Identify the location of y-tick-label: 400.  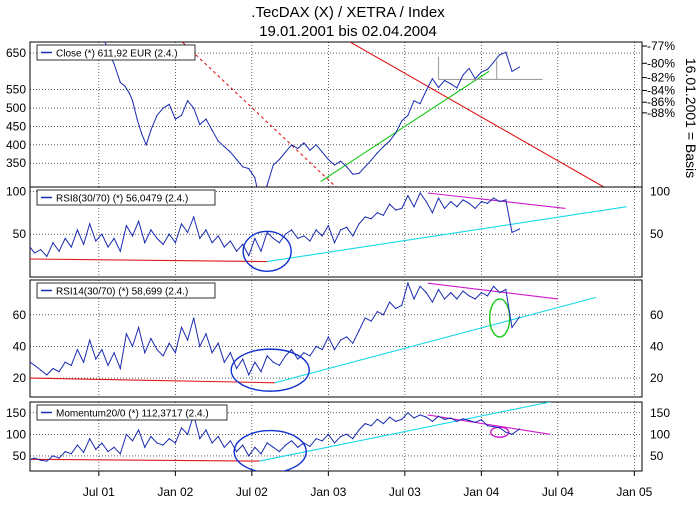
(16, 145).